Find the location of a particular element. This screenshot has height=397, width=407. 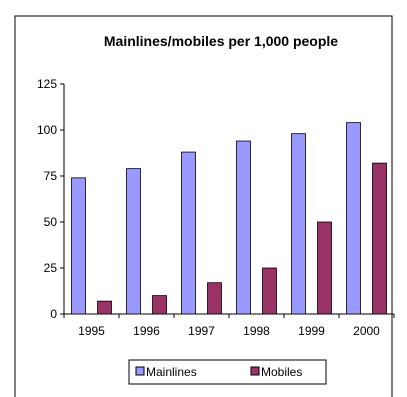

y-tick-label: 25 is located at coordinates (51, 268).